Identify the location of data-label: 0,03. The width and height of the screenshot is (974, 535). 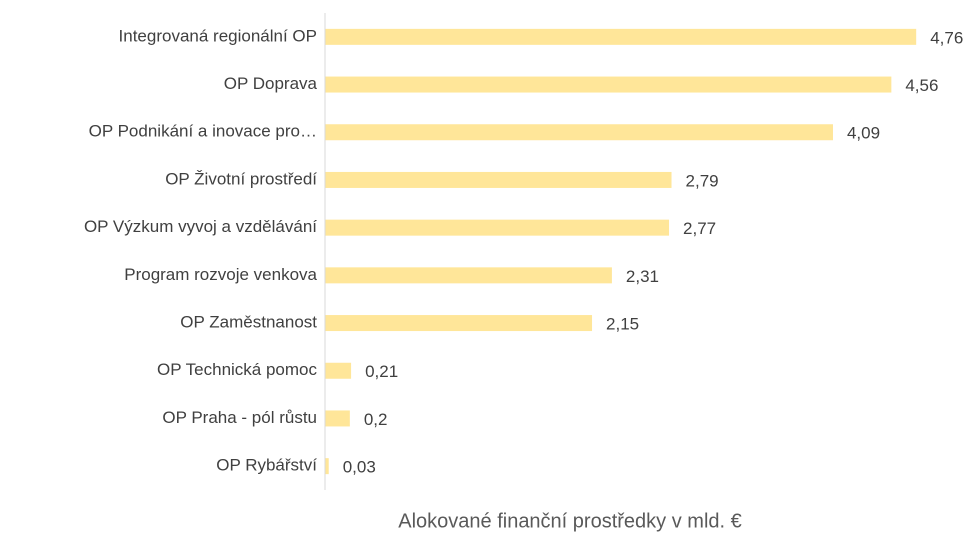
(359, 467).